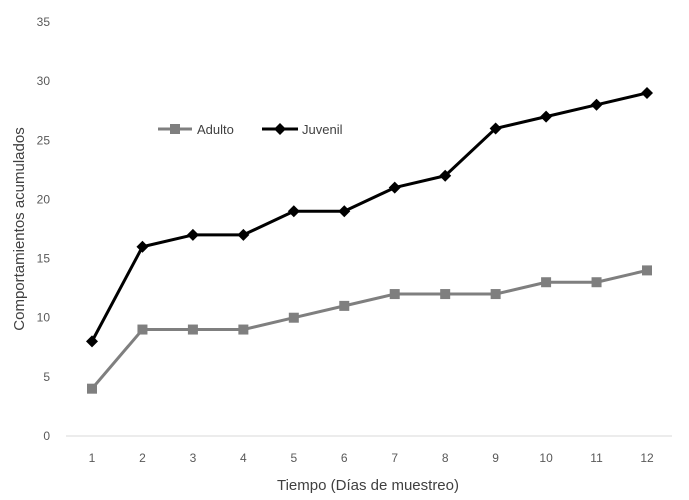 The height and width of the screenshot is (500, 689). Describe the element at coordinates (44, 318) in the screenshot. I see `y-tick-label: 10` at that location.